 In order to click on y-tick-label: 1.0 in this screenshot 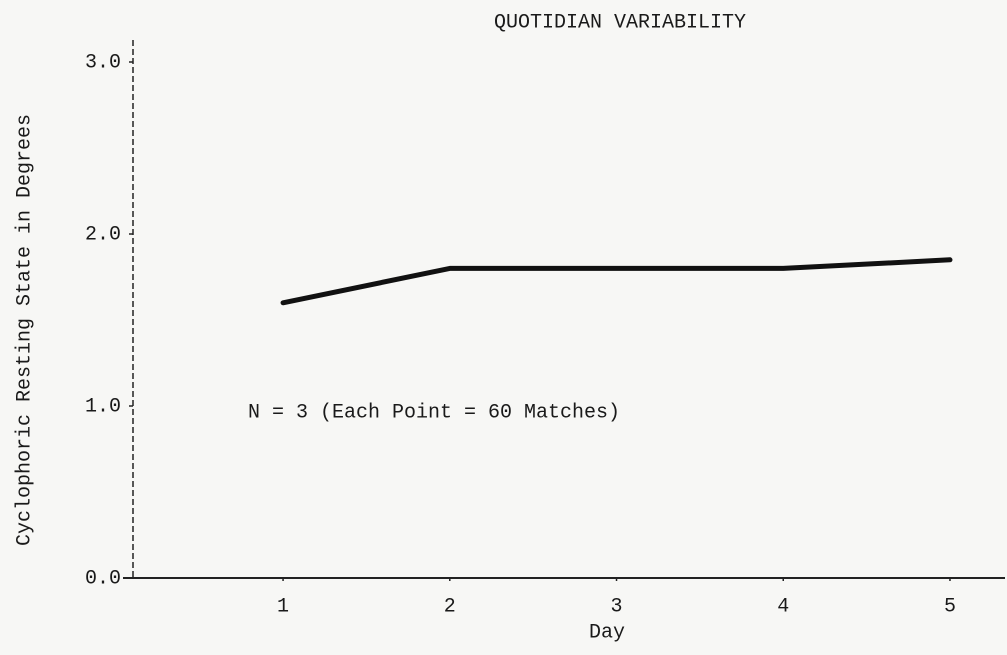, I will do `click(103, 406)`.